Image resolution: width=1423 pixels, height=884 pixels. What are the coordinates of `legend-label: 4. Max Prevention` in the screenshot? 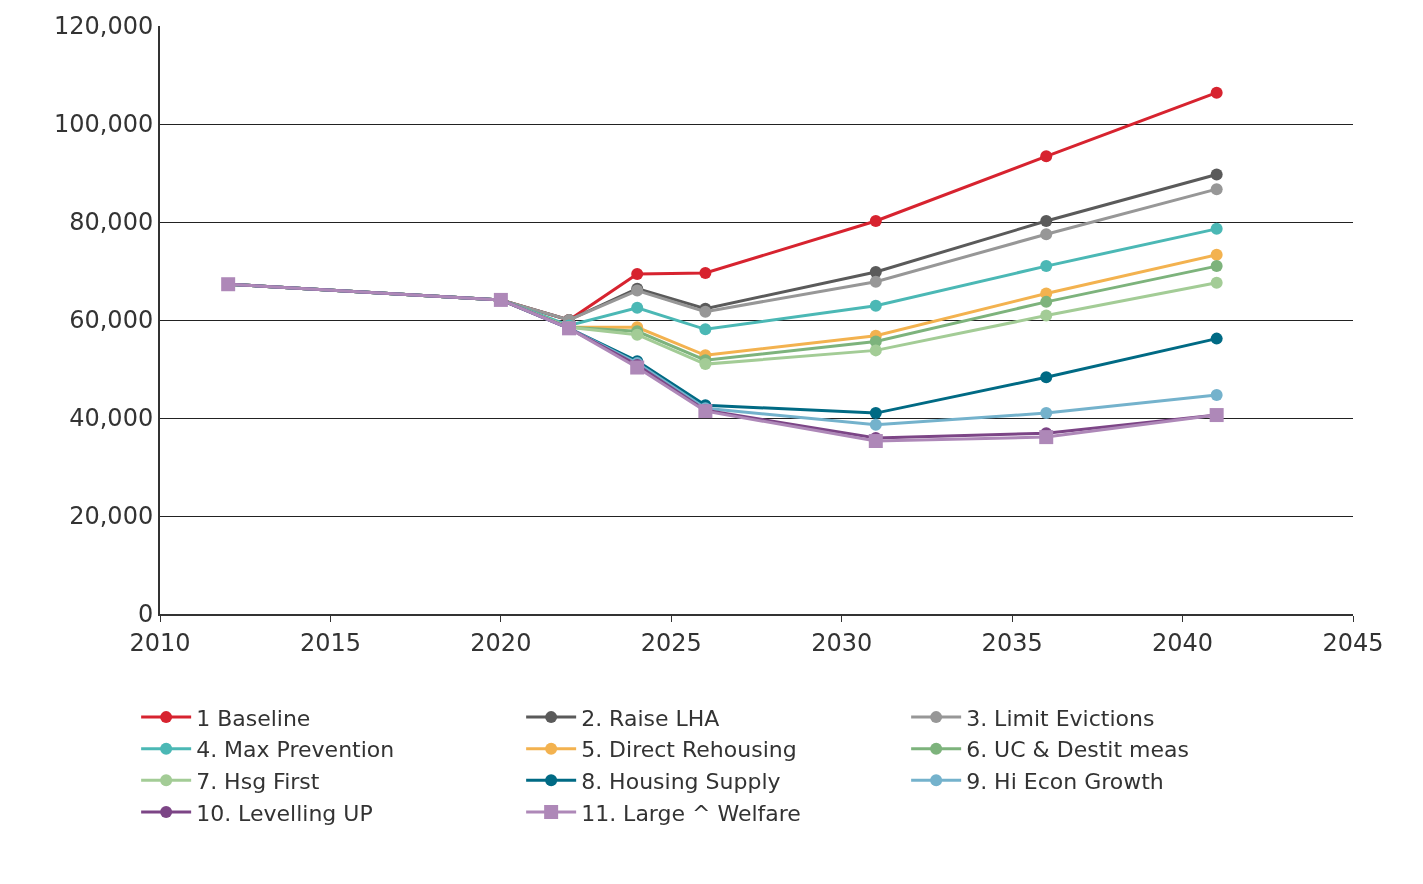 It's located at (295, 750).